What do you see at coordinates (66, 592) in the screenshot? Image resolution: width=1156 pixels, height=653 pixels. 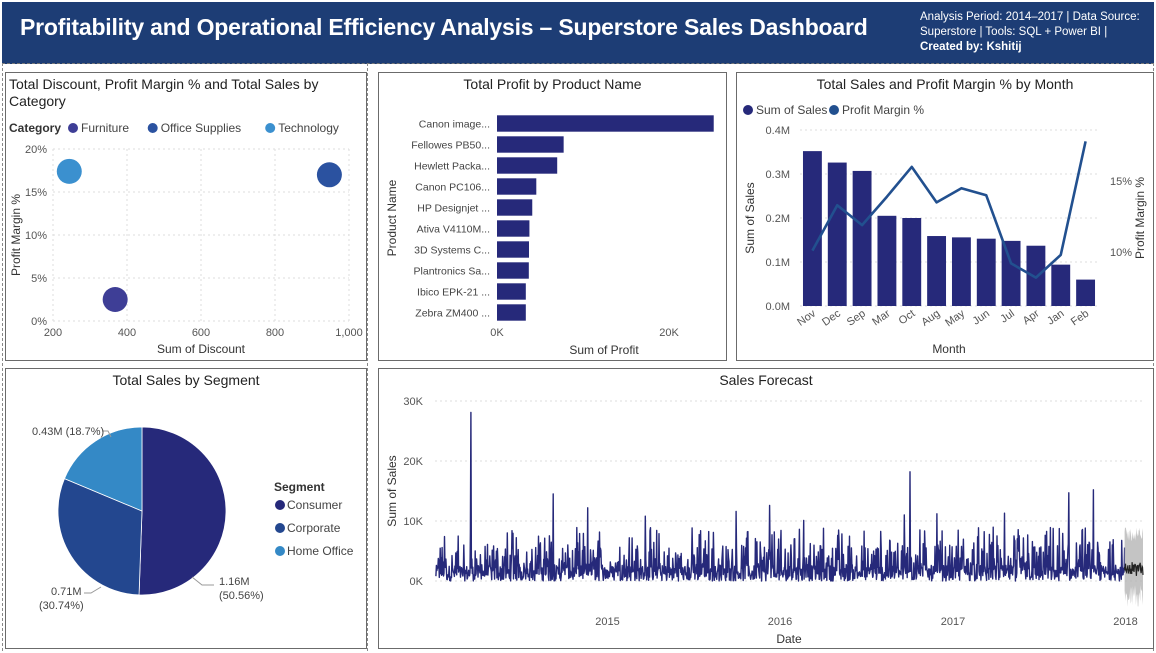 I see `data-label-corporate-value: 0.71M` at bounding box center [66, 592].